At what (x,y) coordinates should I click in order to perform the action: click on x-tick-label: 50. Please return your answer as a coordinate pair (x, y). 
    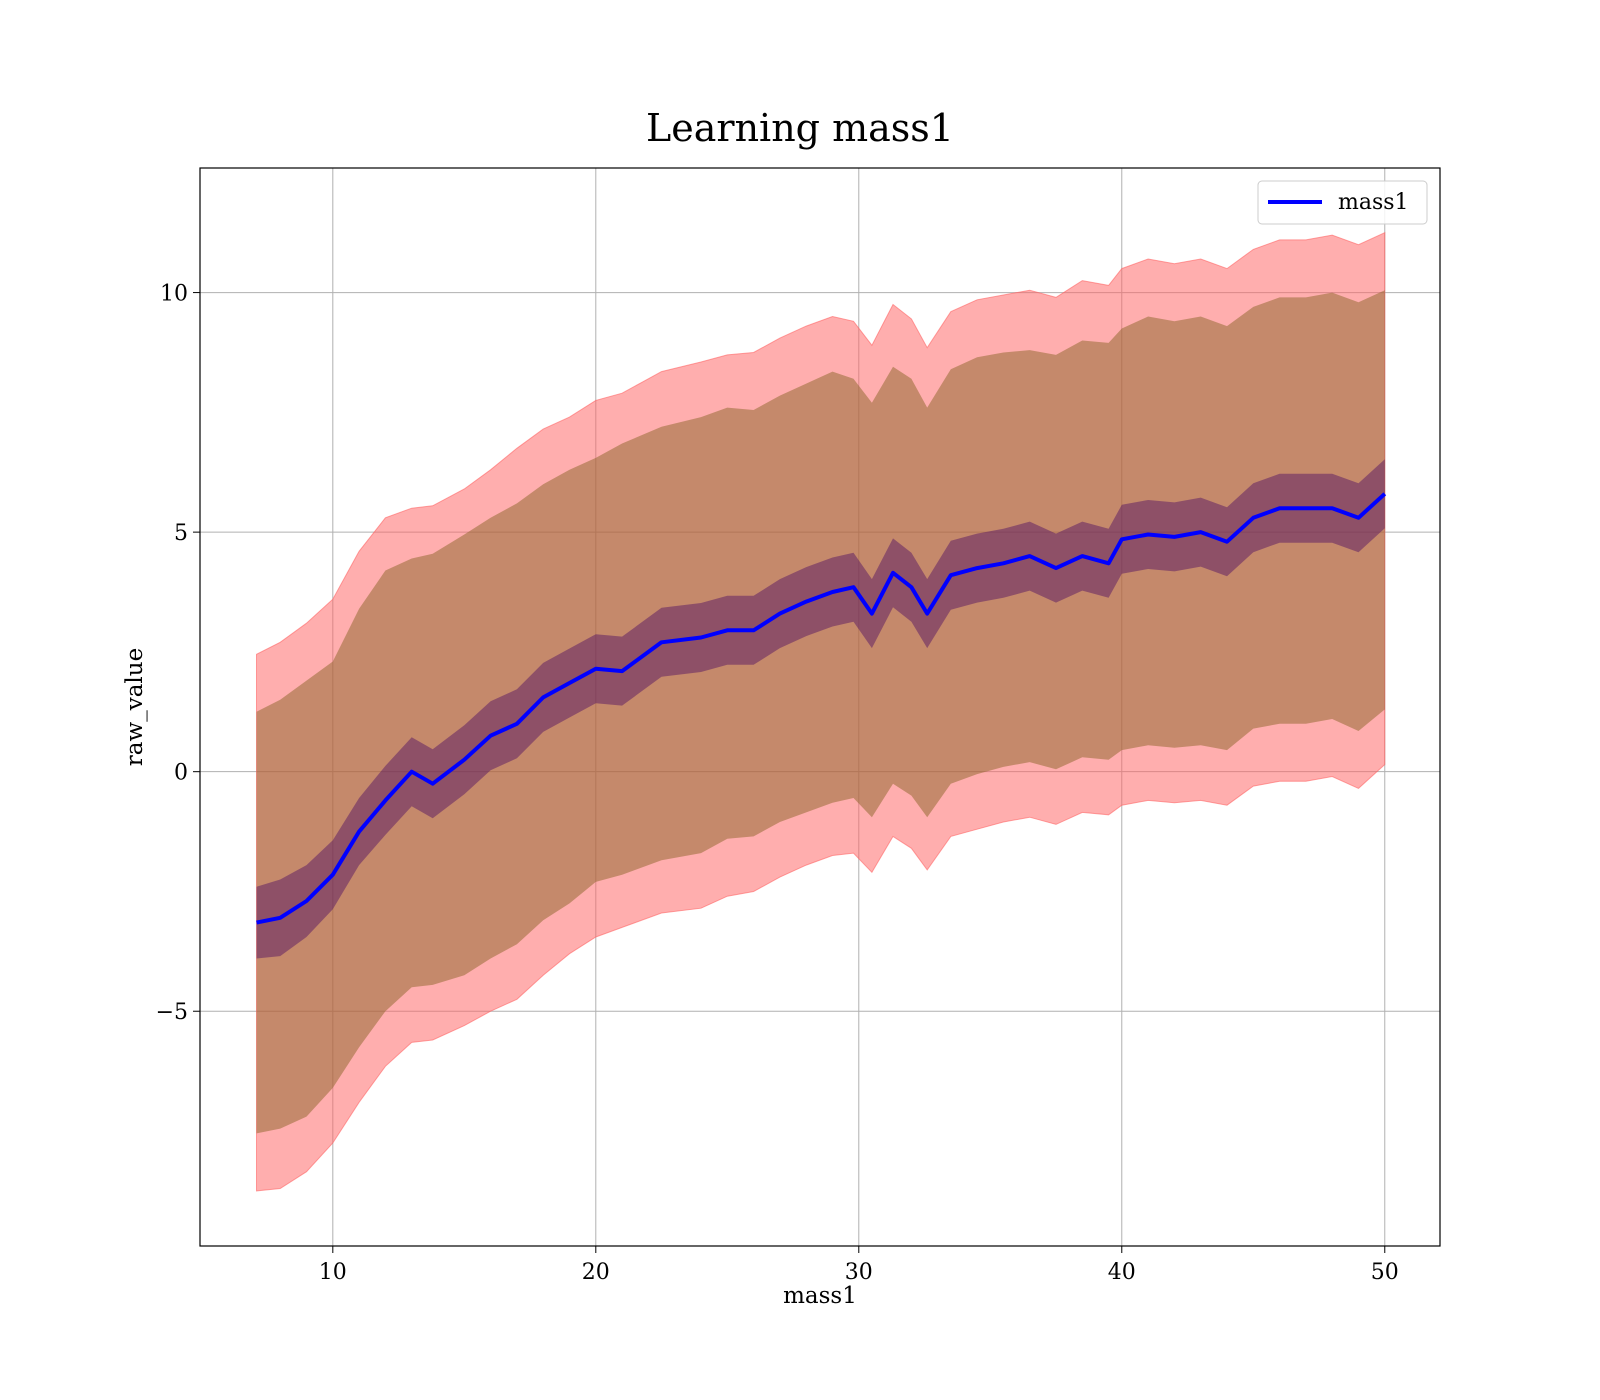
    Looking at the image, I should click on (1385, 1272).